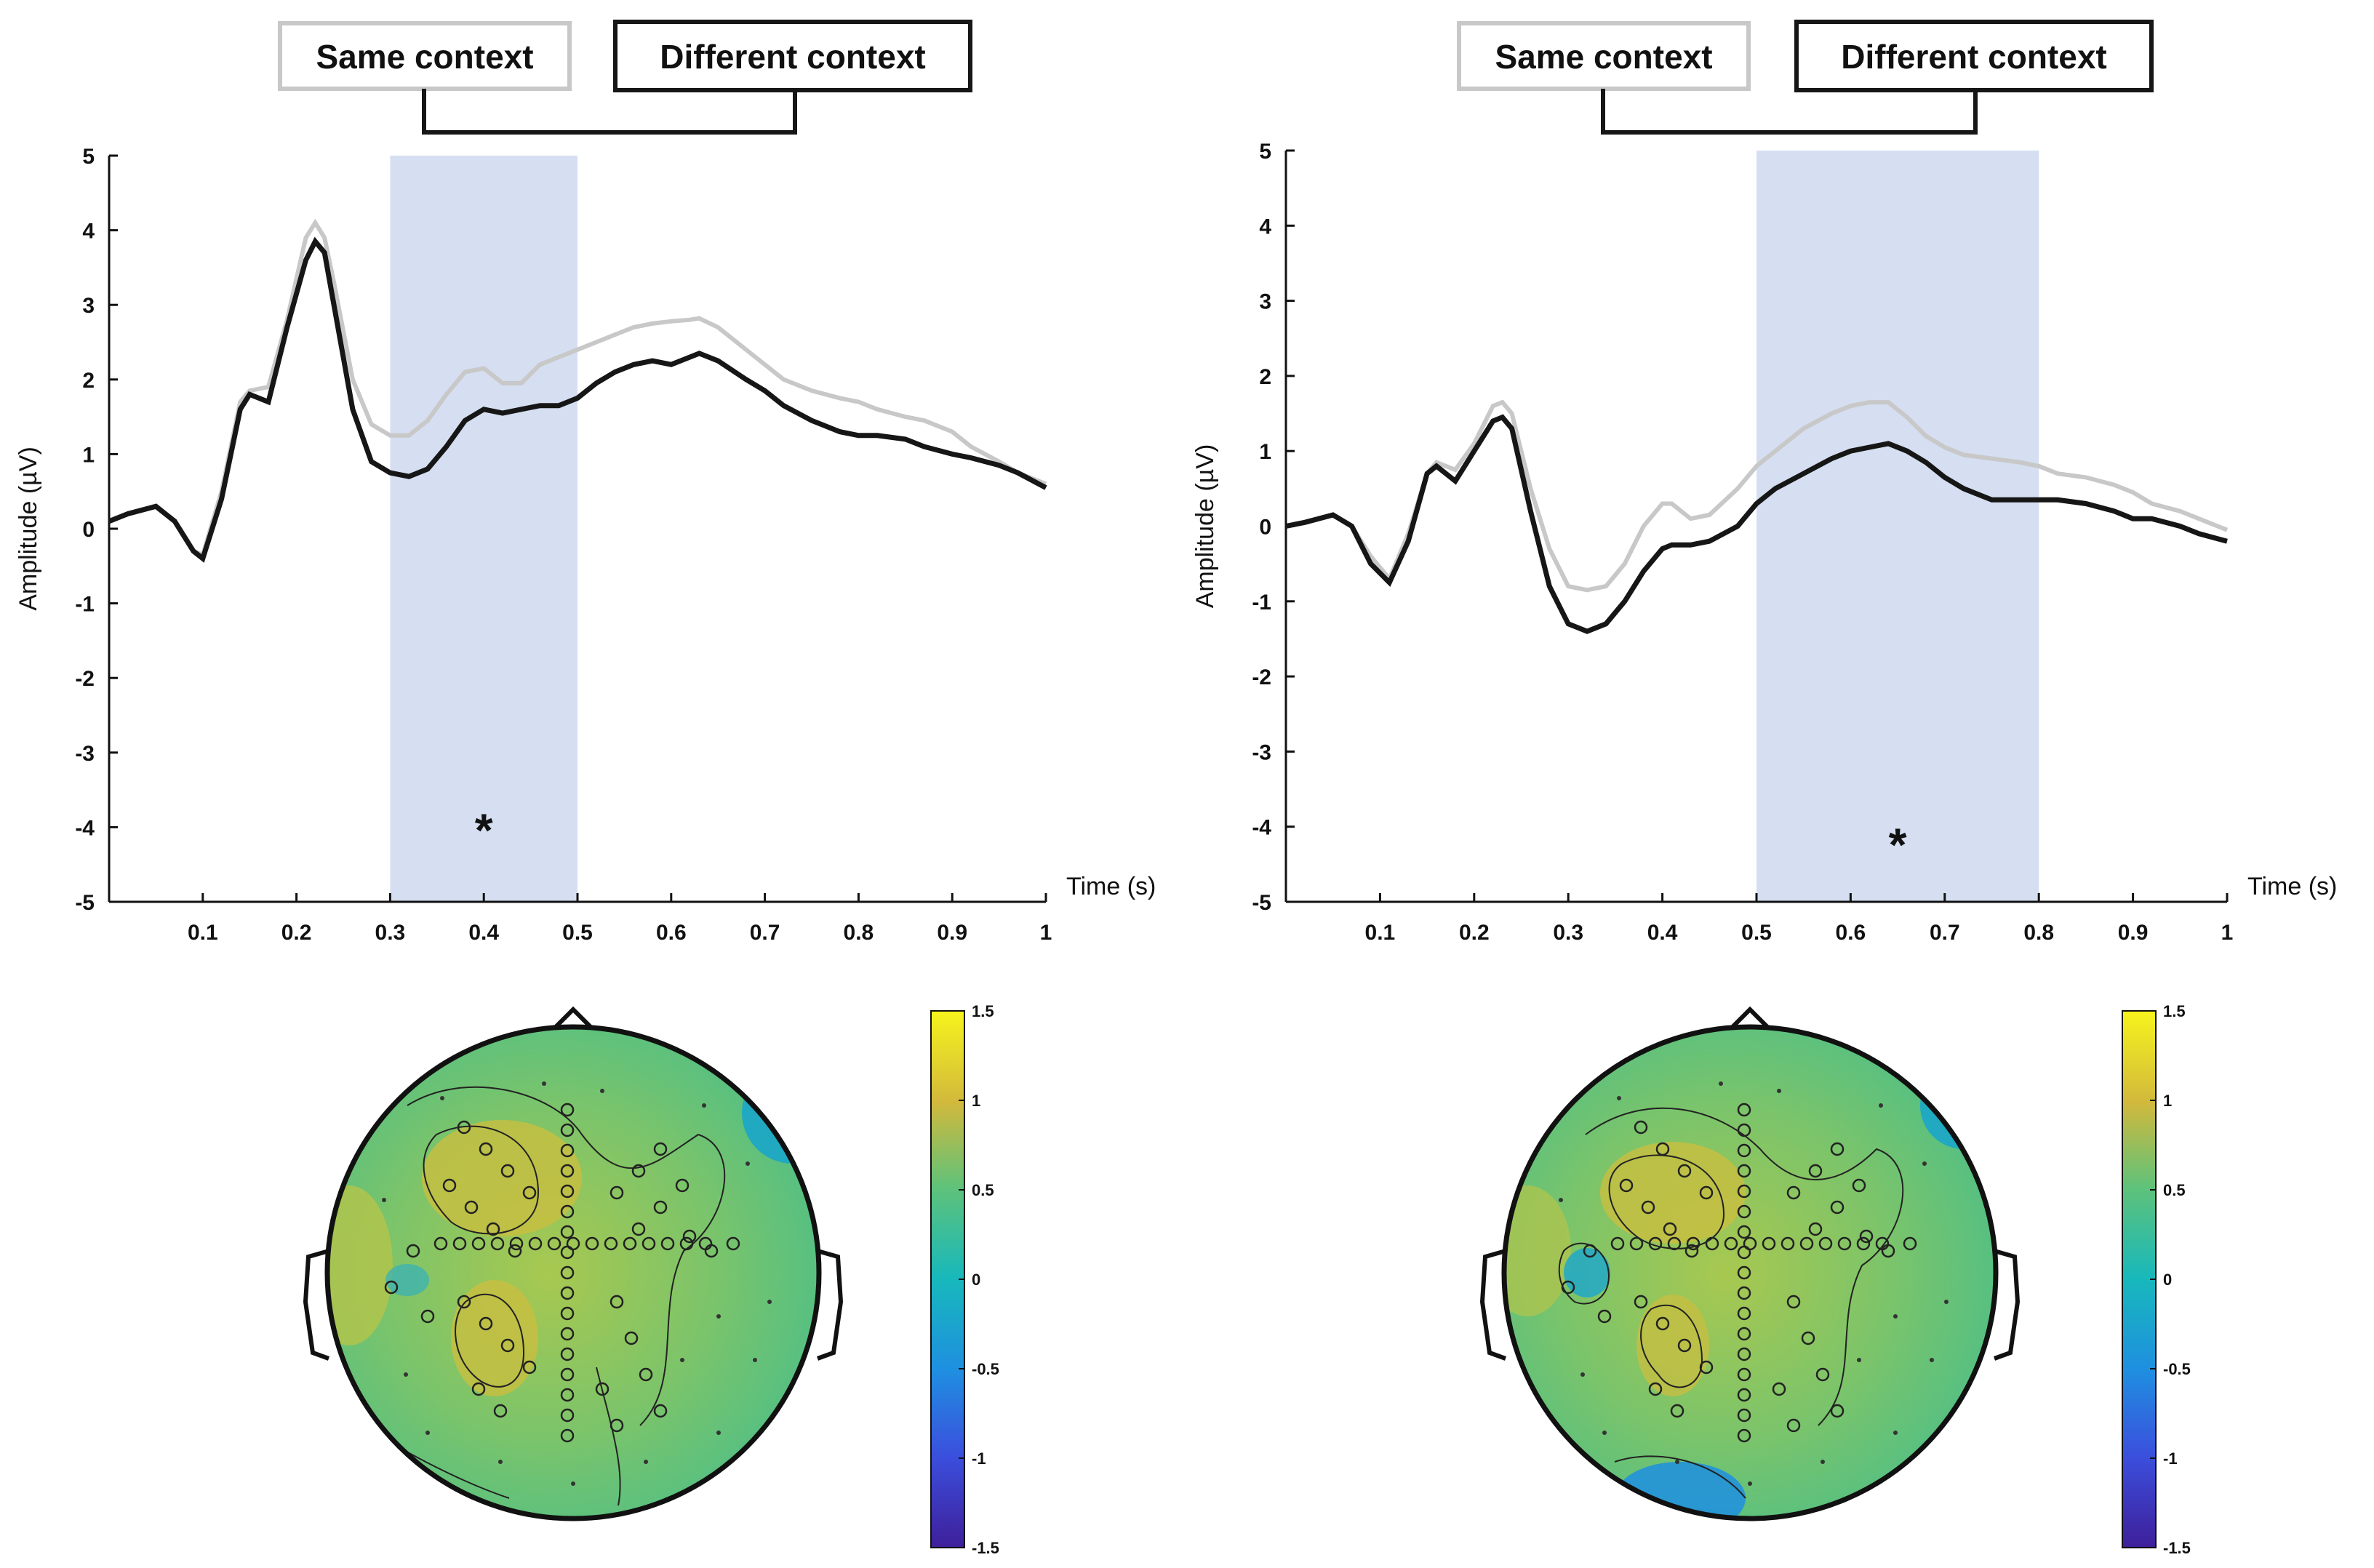 This screenshot has width=2374, height=1568. Describe the element at coordinates (2292, 886) in the screenshot. I see `x-axis-label: Time (s)` at that location.